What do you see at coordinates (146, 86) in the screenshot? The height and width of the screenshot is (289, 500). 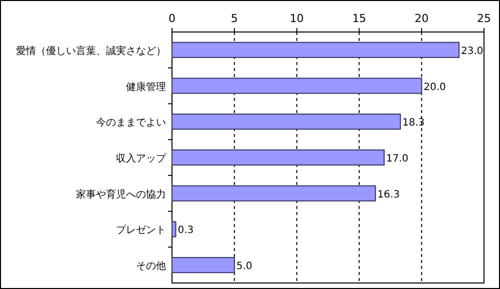 I see `y-tick-label: 健康管理` at bounding box center [146, 86].